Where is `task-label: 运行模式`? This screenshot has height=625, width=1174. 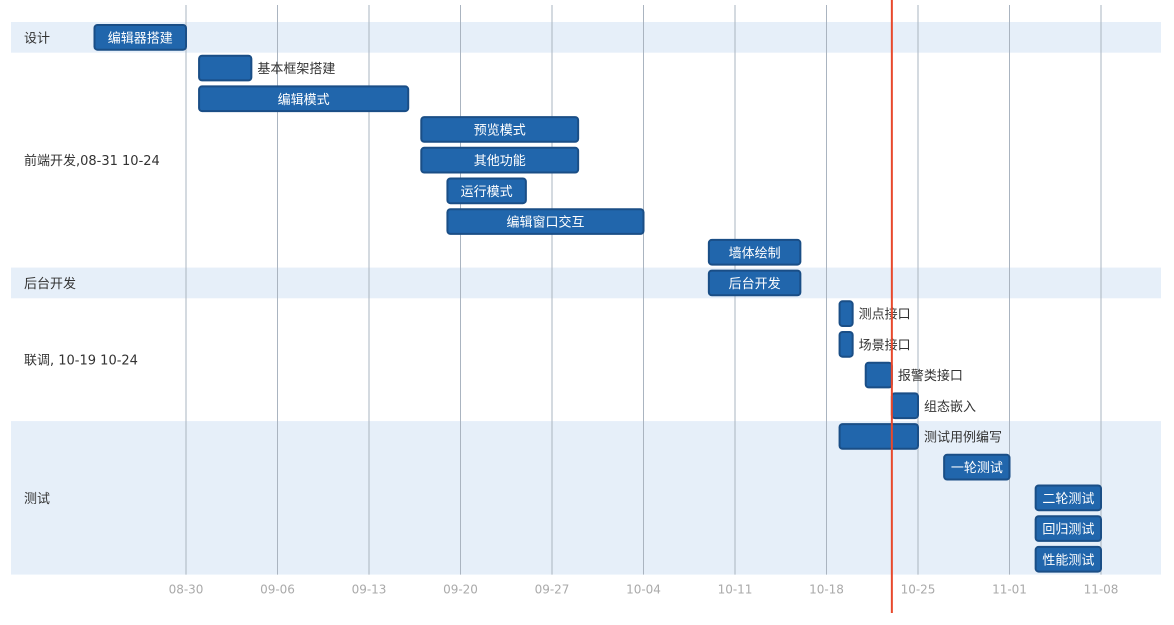
task-label: 运行模式 is located at coordinates (487, 192).